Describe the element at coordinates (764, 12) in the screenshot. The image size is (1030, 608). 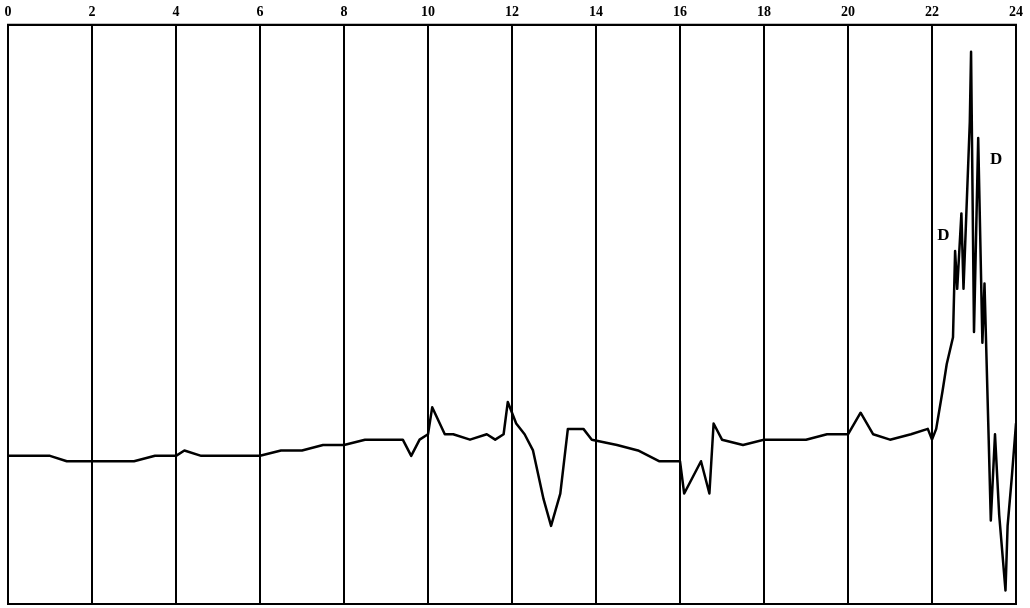
I see `x-tick-label: 18` at that location.